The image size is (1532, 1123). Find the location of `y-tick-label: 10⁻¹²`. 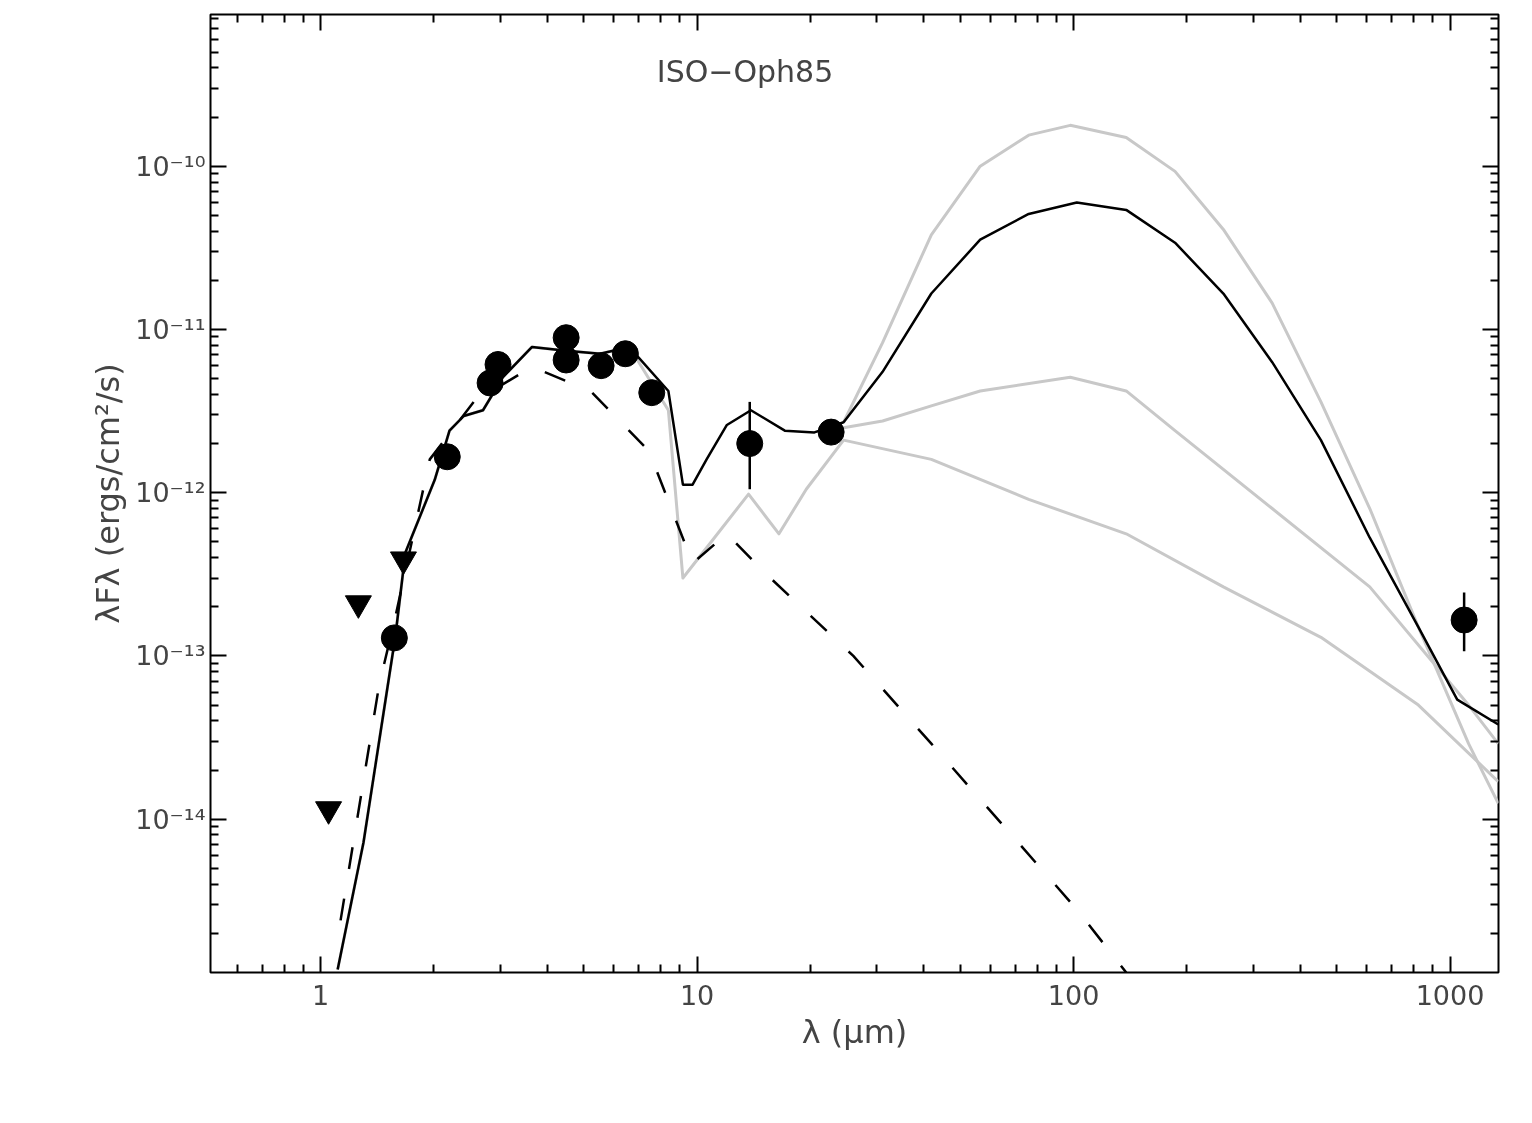

y-tick-label: 10⁻¹² is located at coordinates (170, 493).